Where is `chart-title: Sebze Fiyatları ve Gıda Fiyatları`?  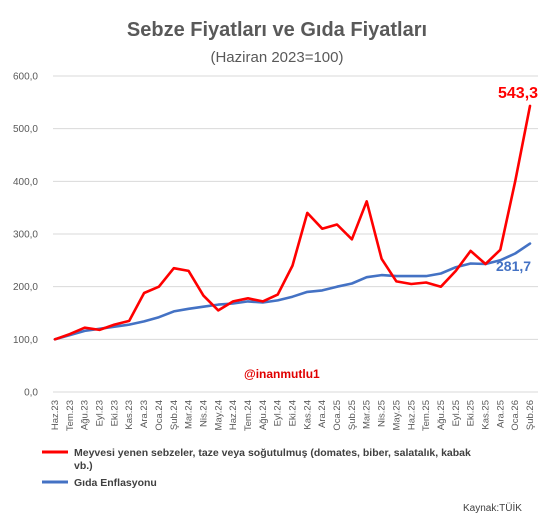
chart-title: Sebze Fiyatları ve Gıda Fiyatları is located at coordinates (277, 30).